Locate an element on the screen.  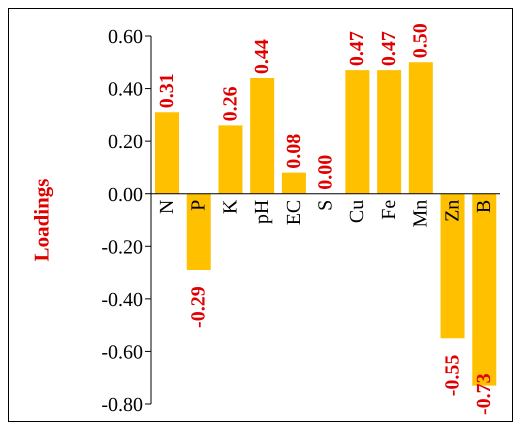
data-label: 0.26 is located at coordinates (230, 104).